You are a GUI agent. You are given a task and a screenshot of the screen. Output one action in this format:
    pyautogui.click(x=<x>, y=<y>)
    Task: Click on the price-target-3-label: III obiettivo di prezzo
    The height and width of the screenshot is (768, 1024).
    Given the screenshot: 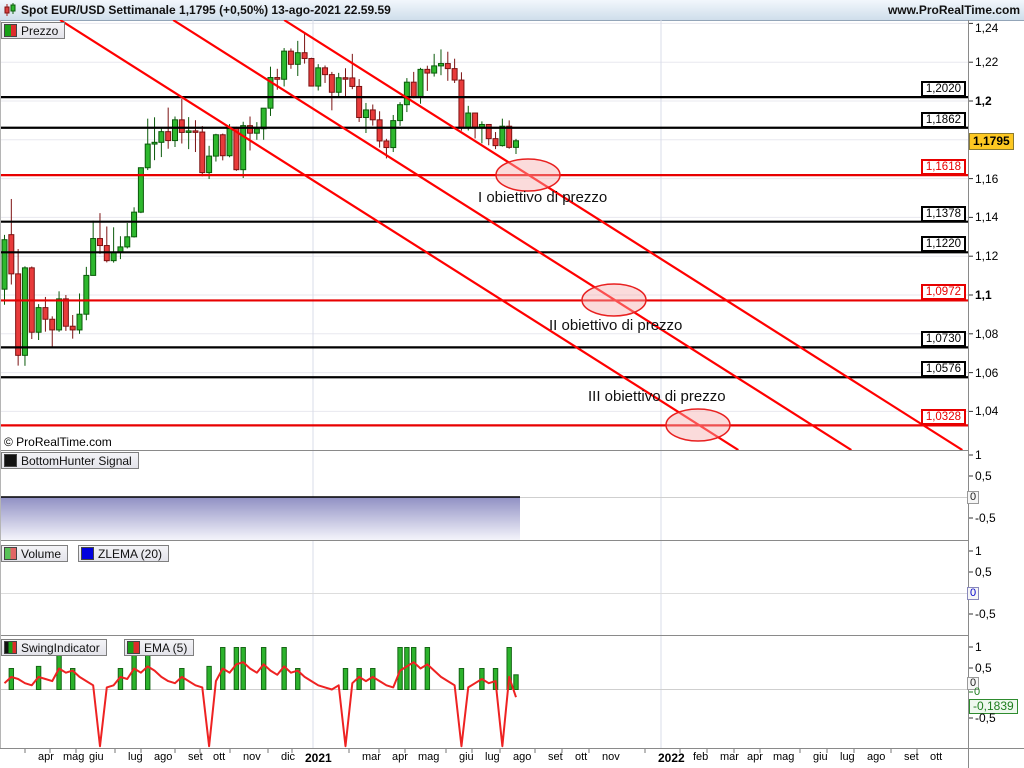 What is the action you would take?
    pyautogui.click(x=657, y=396)
    